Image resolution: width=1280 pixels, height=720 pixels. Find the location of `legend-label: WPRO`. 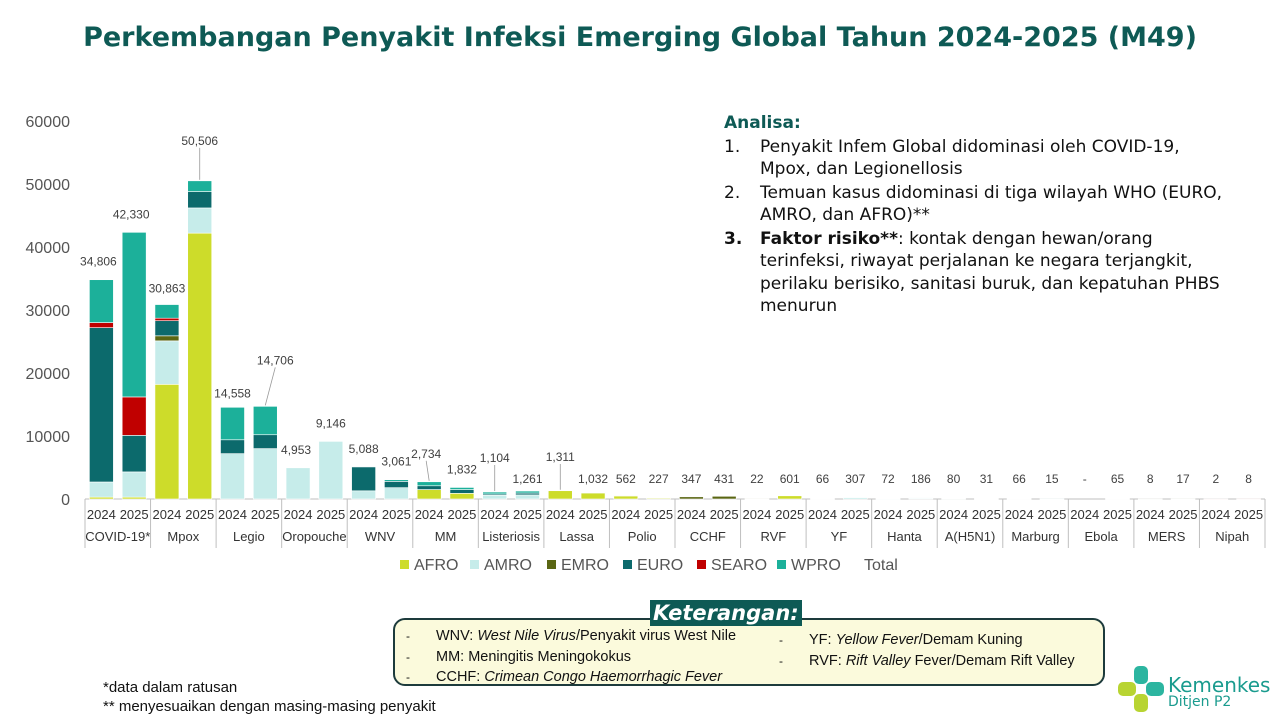

legend-label: WPRO is located at coordinates (816, 565).